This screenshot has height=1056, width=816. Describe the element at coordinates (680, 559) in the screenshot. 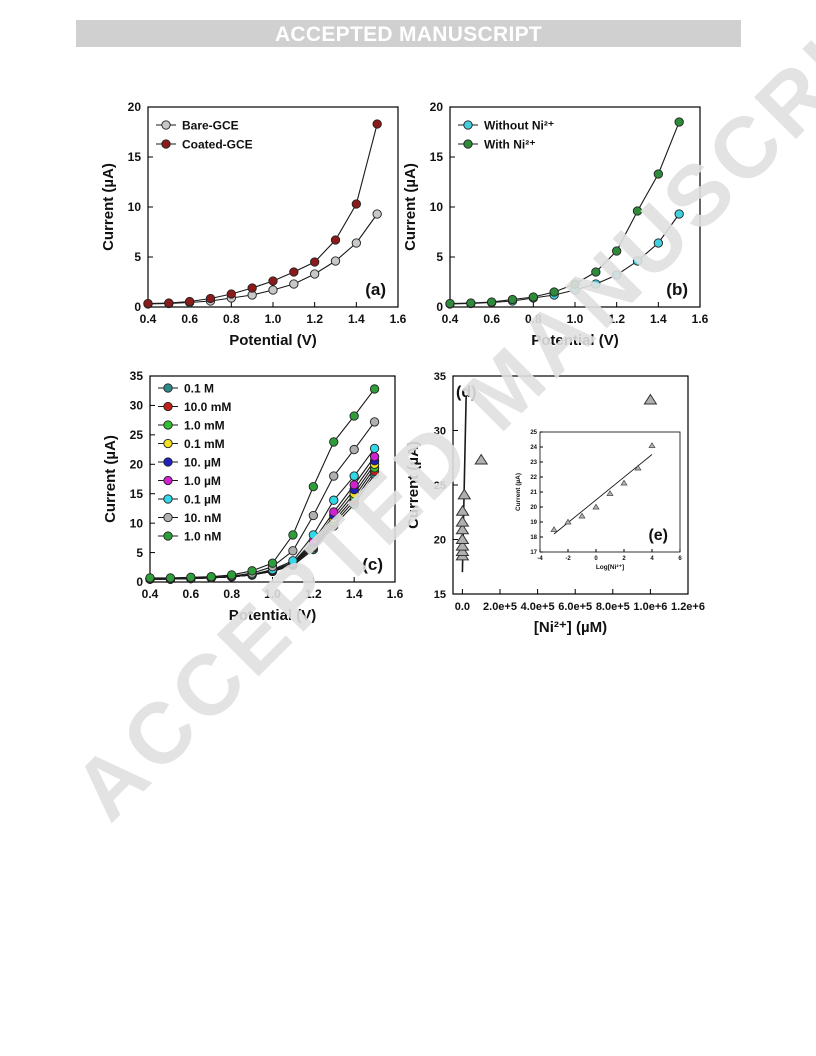

I see `x-tick-label: 6` at that location.